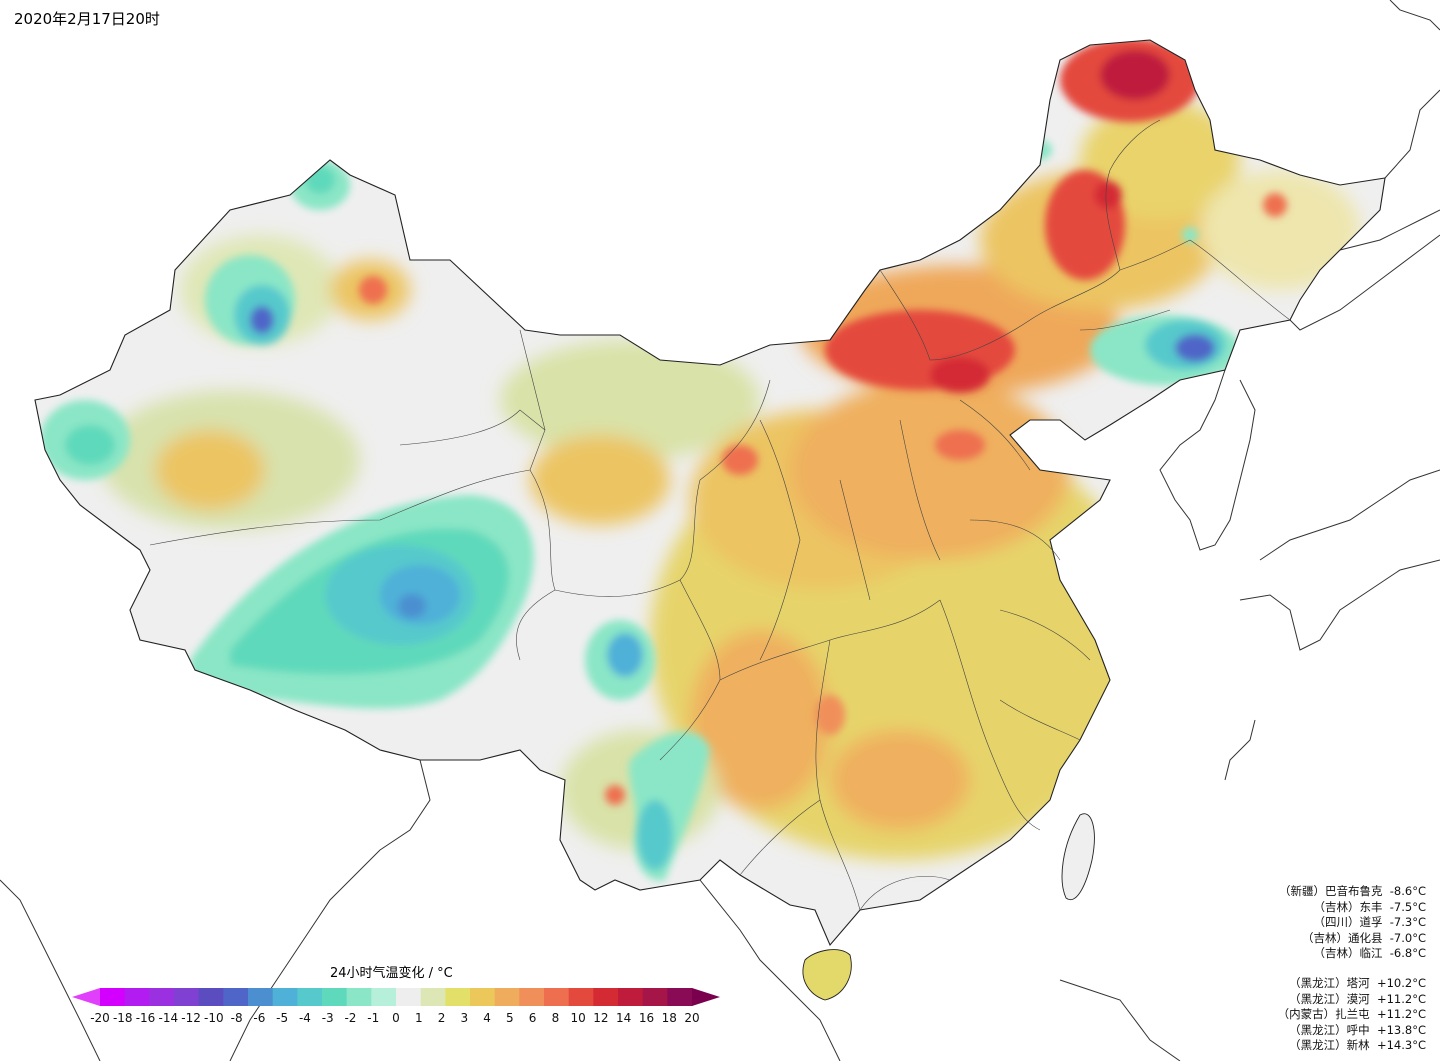 This screenshot has height=1061, width=1440. Describe the element at coordinates (191, 1018) in the screenshot. I see `legend-tick-label: -12` at that location.